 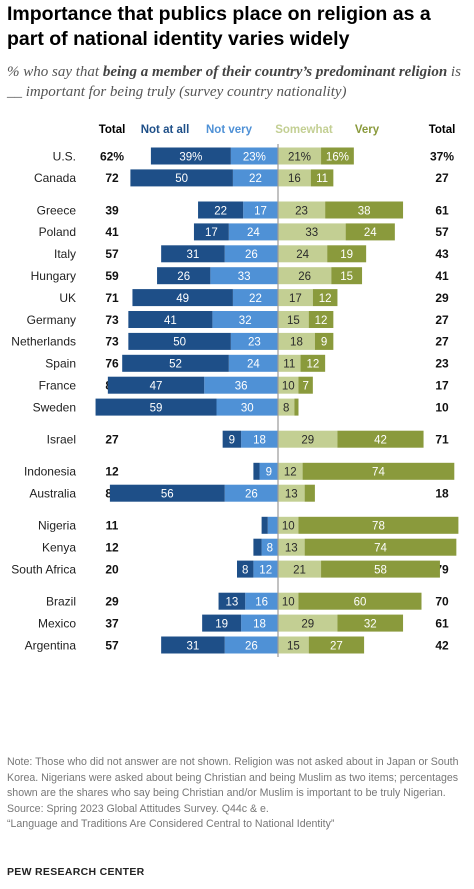 What do you see at coordinates (270, 549) in the screenshot?
I see `bar-not-very-label: 8` at bounding box center [270, 549].